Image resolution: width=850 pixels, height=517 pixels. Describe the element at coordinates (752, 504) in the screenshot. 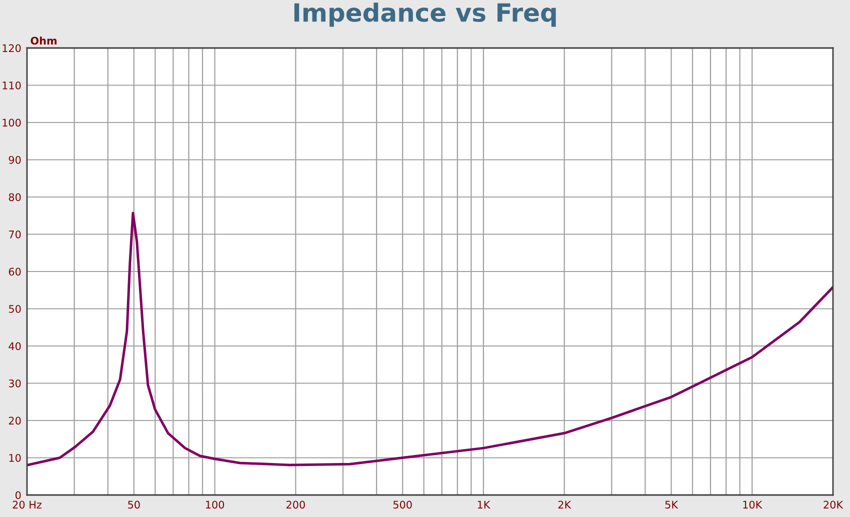

I see `x-tick-label: 10K` at that location.